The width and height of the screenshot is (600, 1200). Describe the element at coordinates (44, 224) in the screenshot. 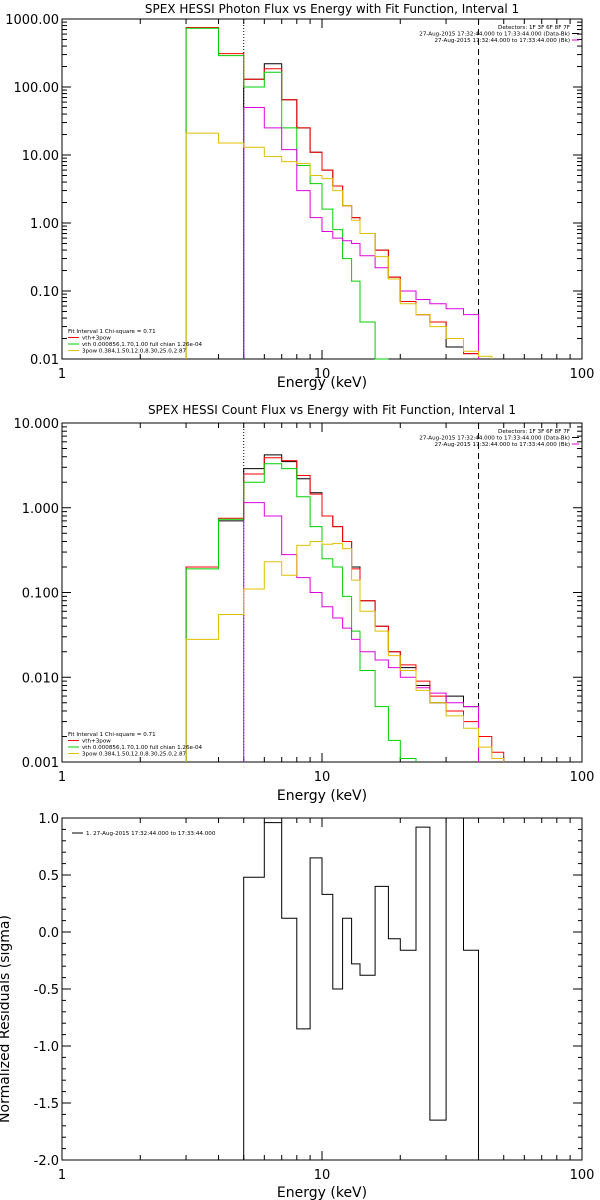

I see `y-tick-label: 1.00` at that location.